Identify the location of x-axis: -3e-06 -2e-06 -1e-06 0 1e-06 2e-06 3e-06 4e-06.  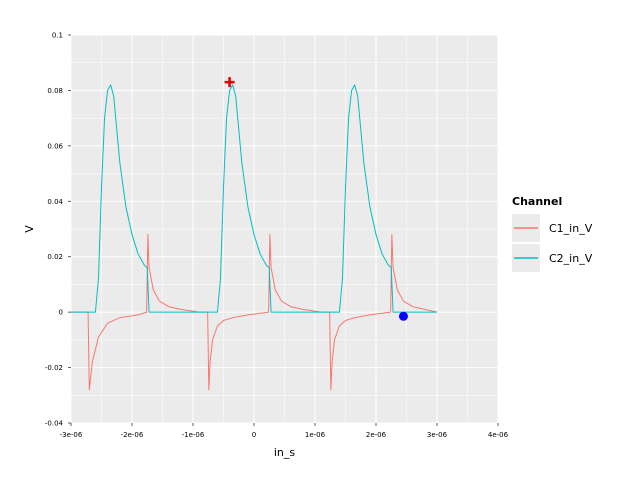
(284, 431).